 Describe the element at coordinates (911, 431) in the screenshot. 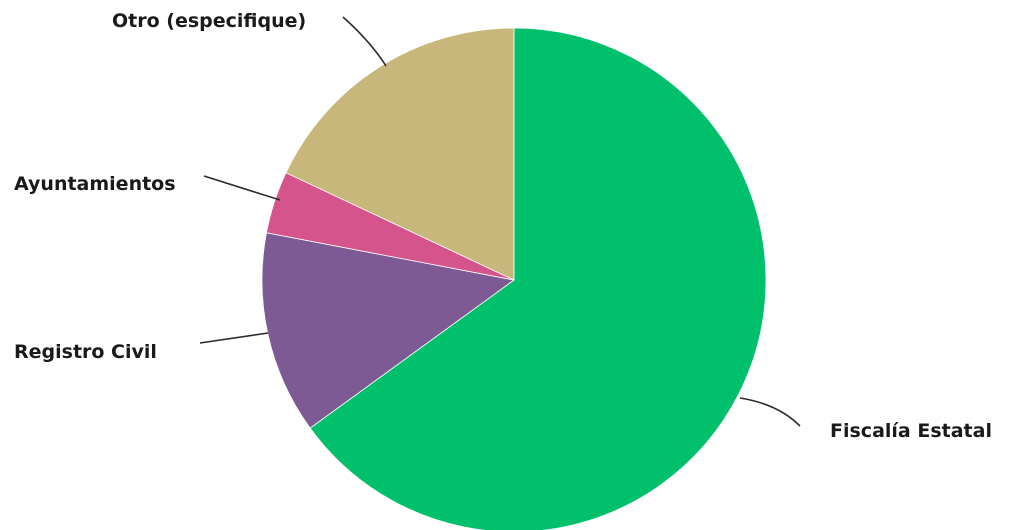

I see `slice-label: Fiscalía Estatal` at that location.